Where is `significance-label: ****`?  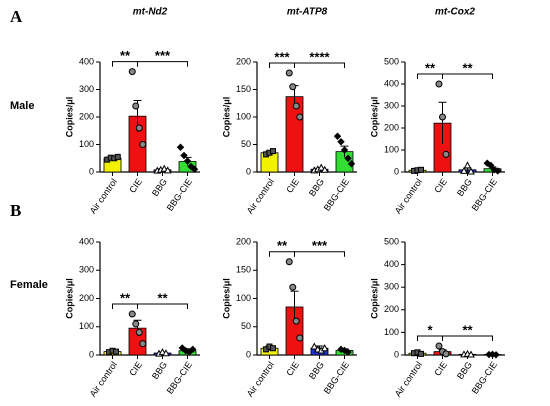
significance-label: **** is located at coordinates (319, 56).